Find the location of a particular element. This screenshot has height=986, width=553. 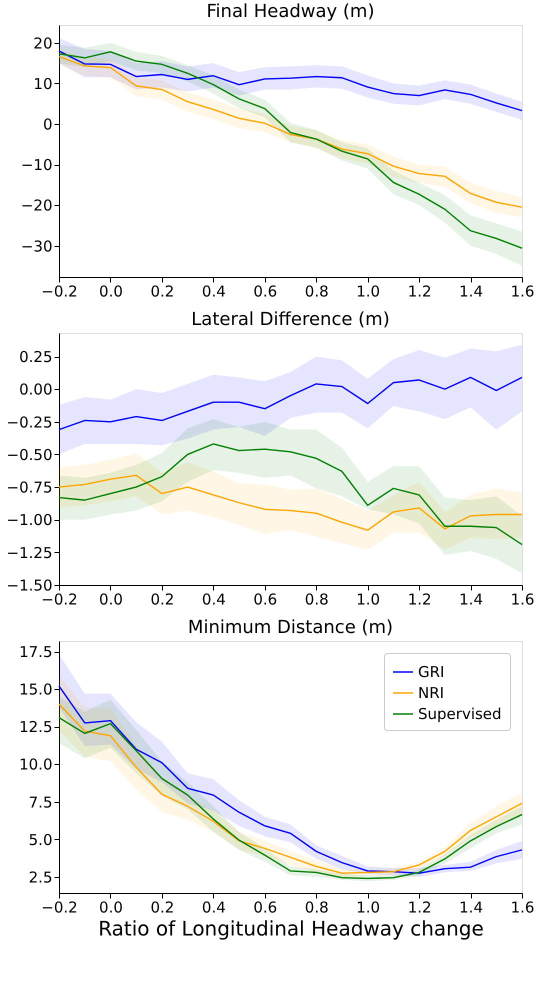

legend-label: Supervised is located at coordinates (460, 714).